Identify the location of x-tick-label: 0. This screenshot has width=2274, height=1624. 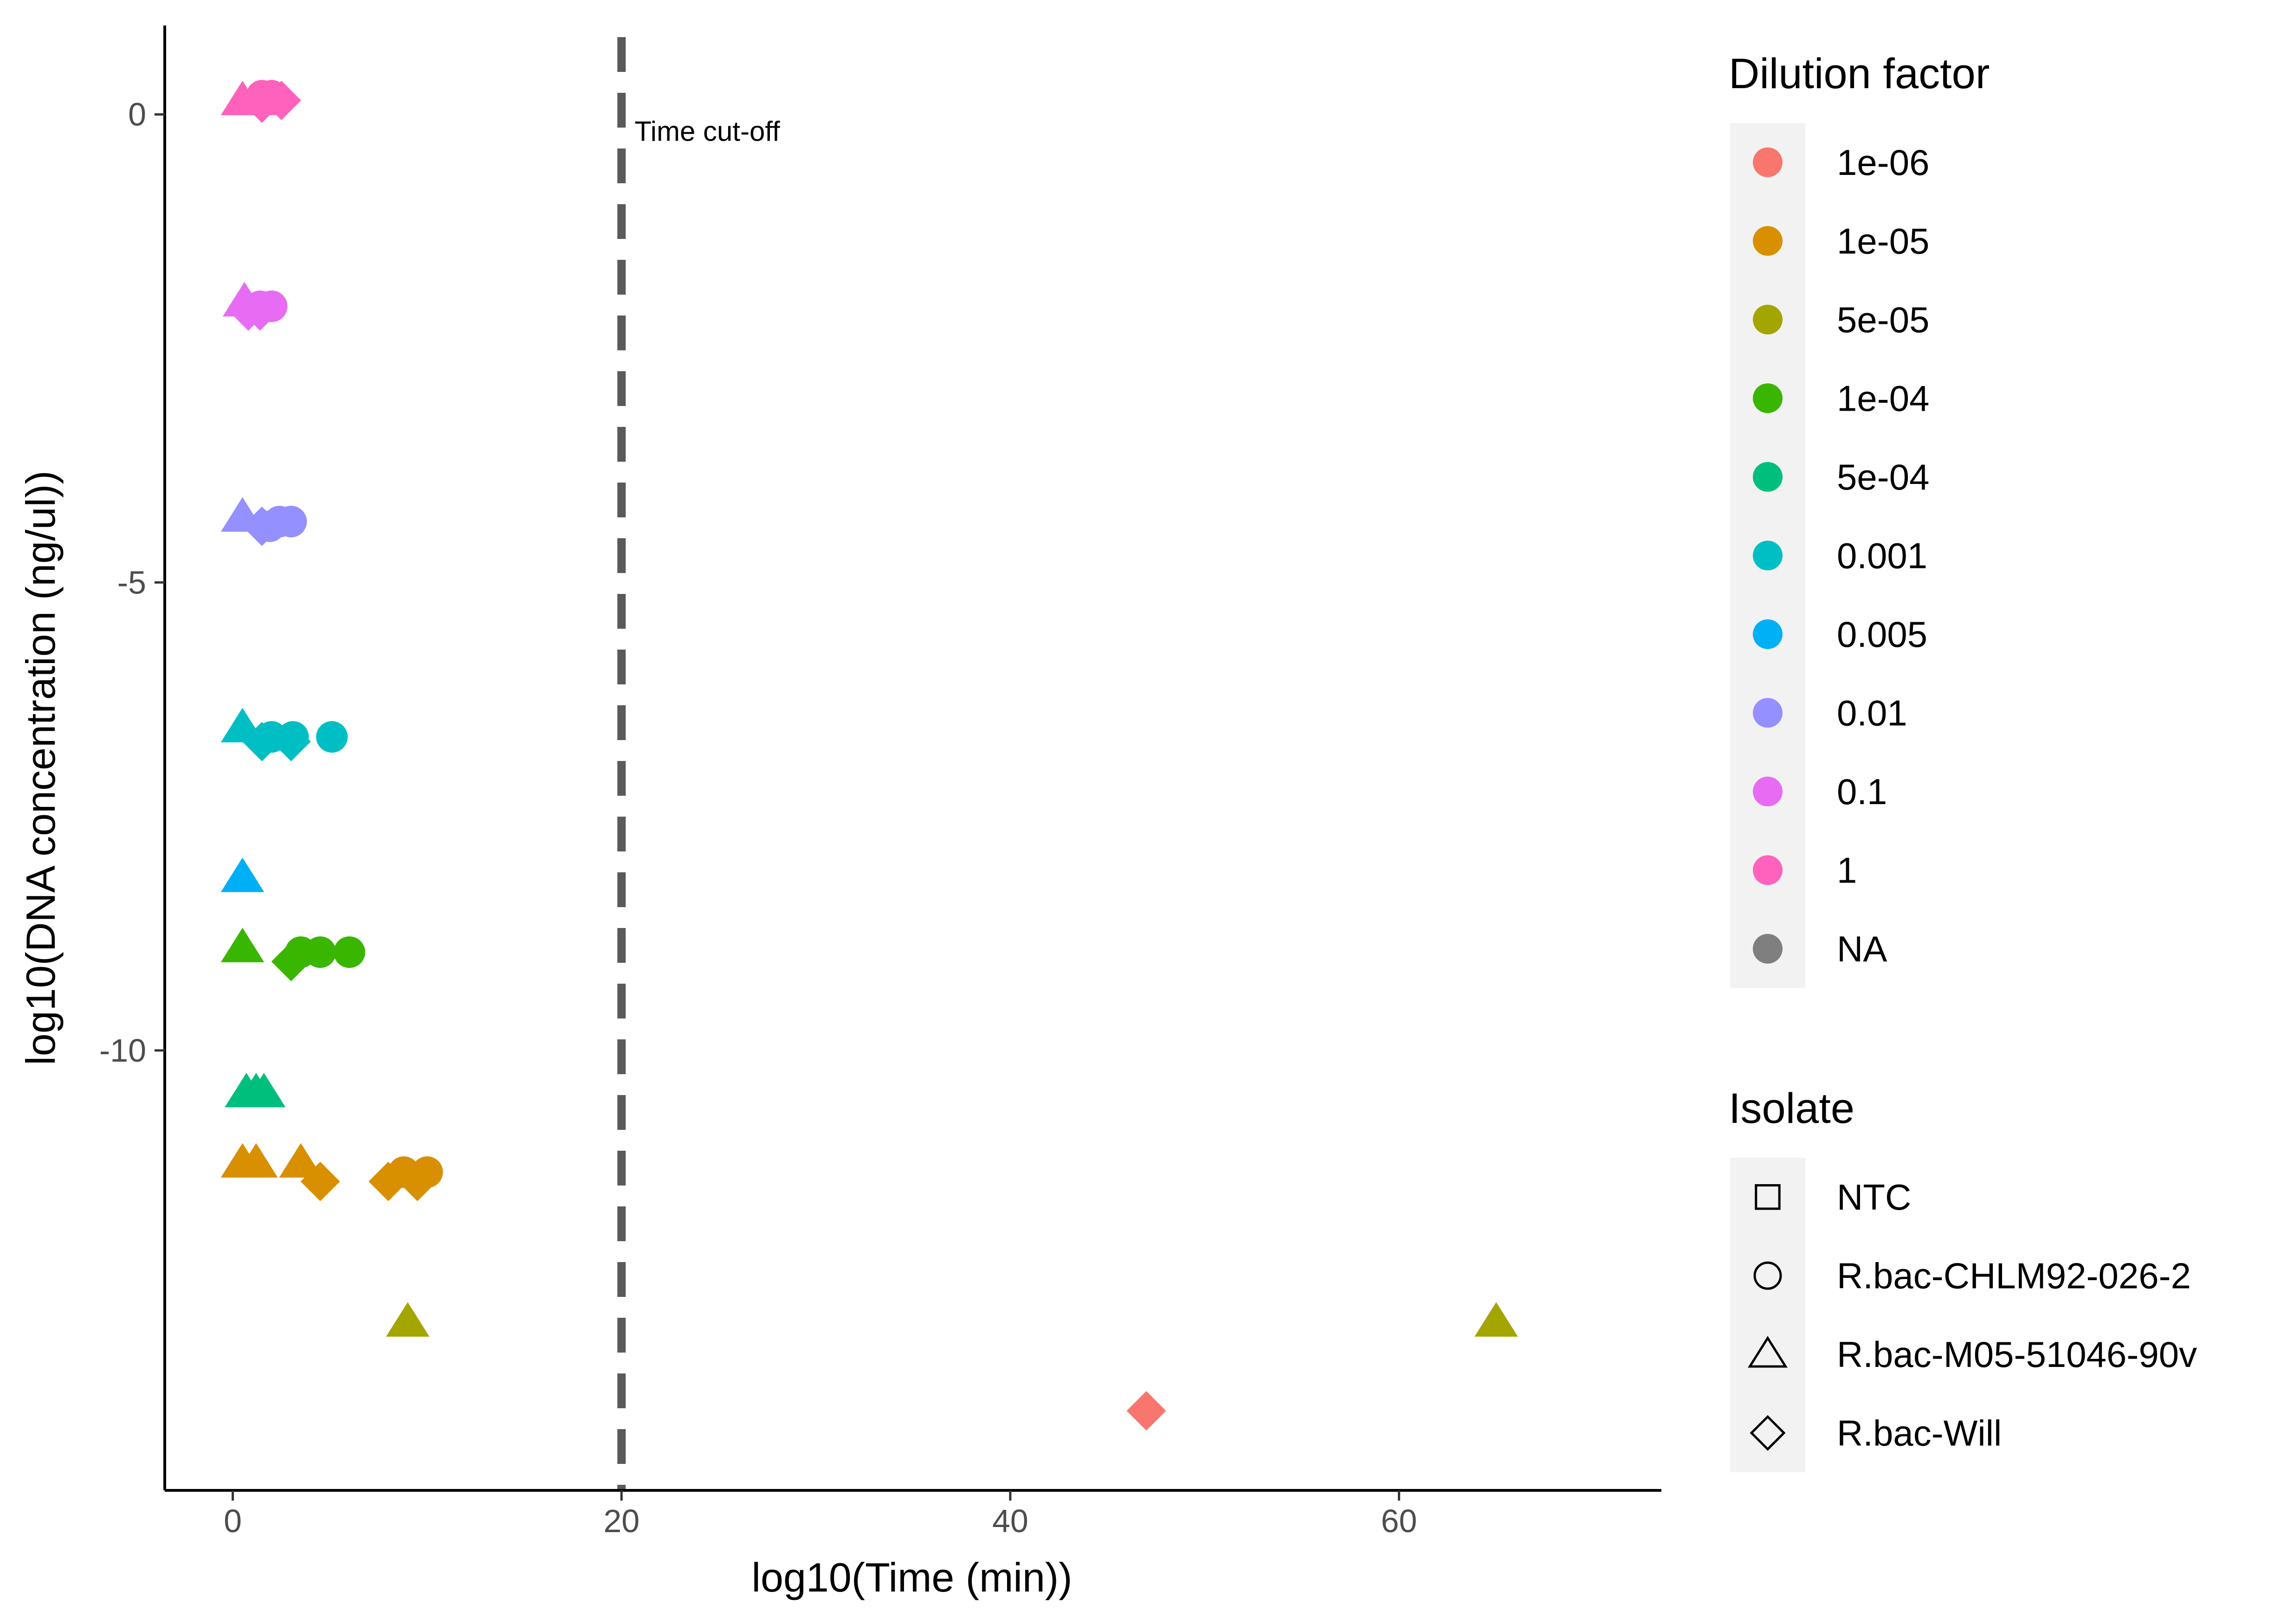
(233, 1521).